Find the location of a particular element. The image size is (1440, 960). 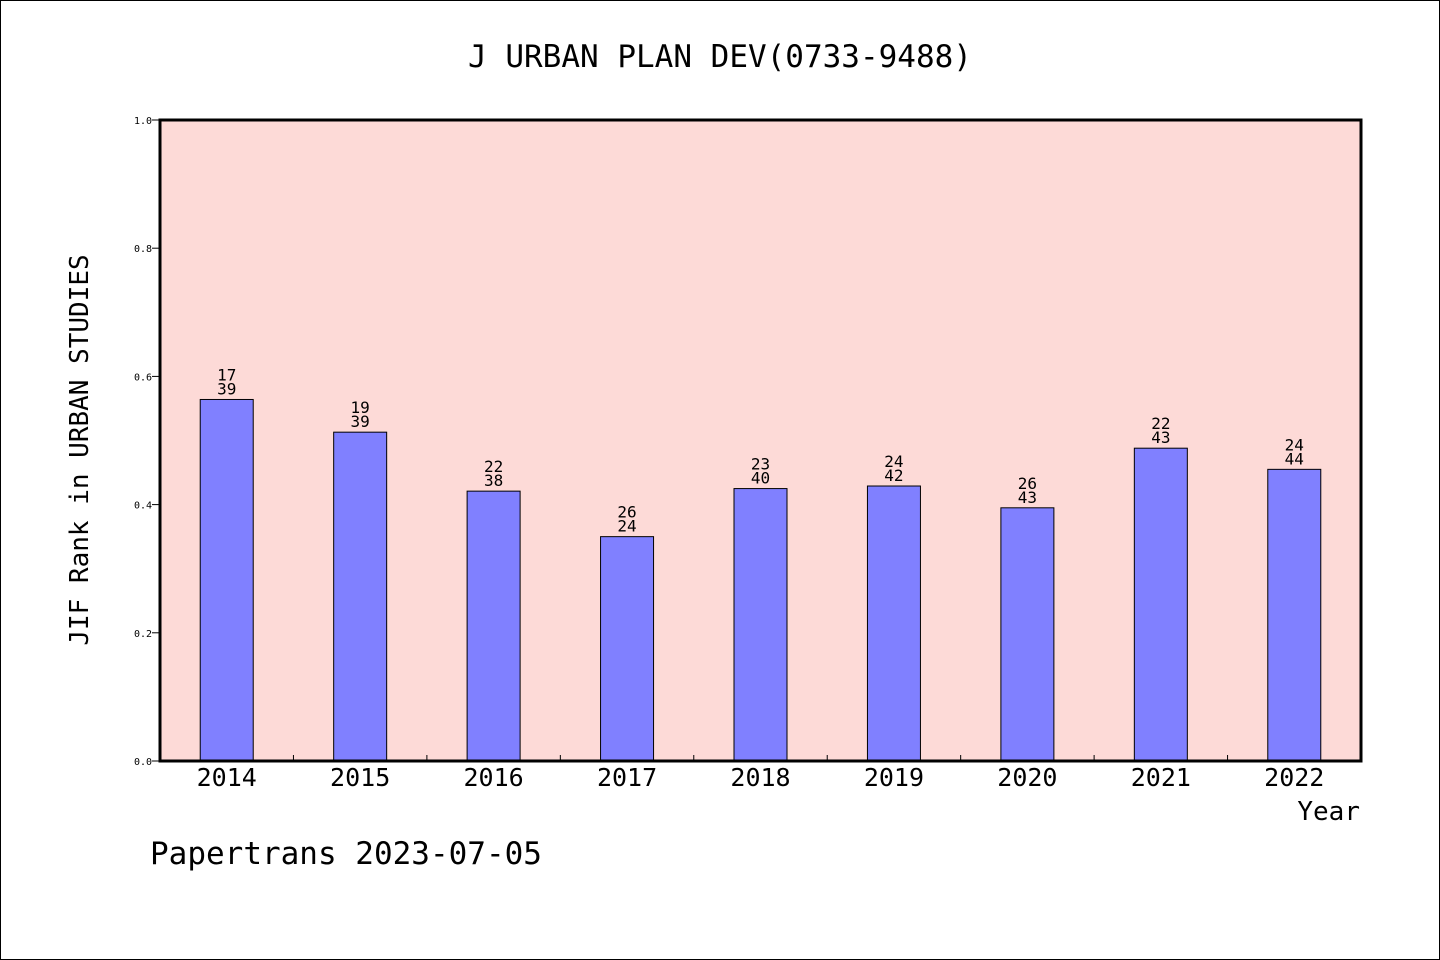

bar-2016 is located at coordinates (493, 626).